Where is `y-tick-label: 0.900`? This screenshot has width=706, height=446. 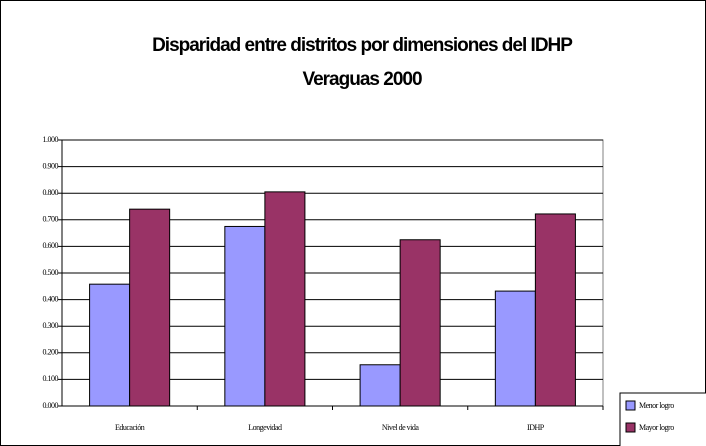 y-tick-label: 0.900 is located at coordinates (51, 165).